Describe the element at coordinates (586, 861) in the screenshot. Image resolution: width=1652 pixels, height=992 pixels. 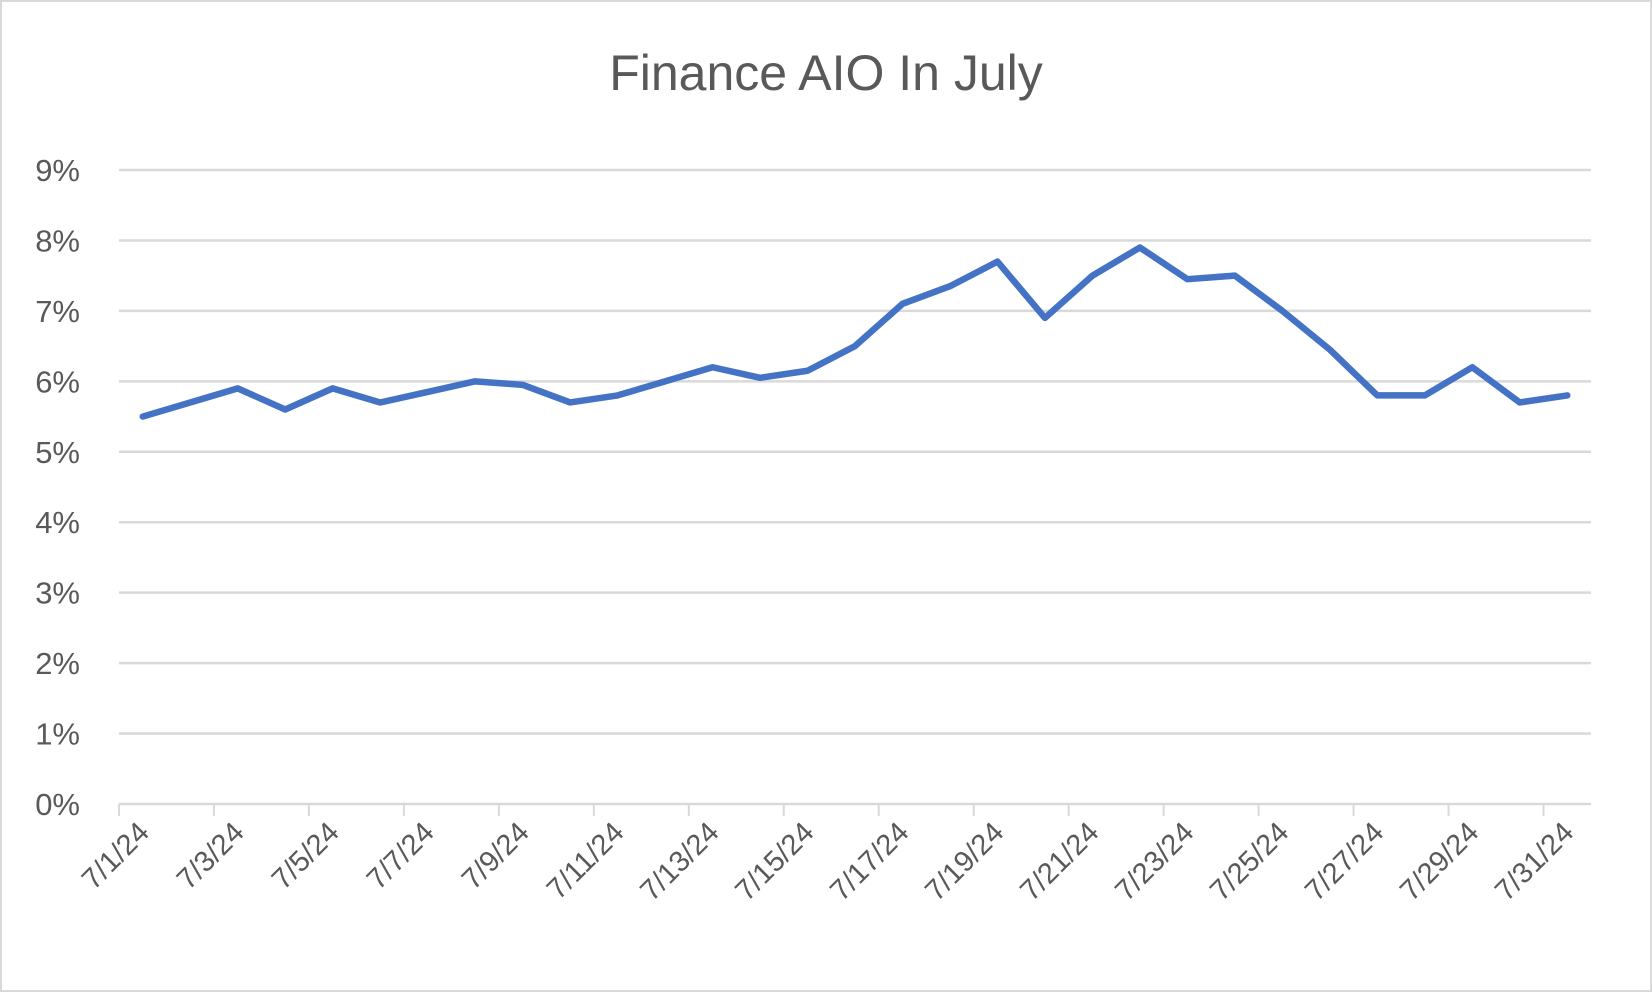
I see `x-tick-label: 7/11/24` at that location.